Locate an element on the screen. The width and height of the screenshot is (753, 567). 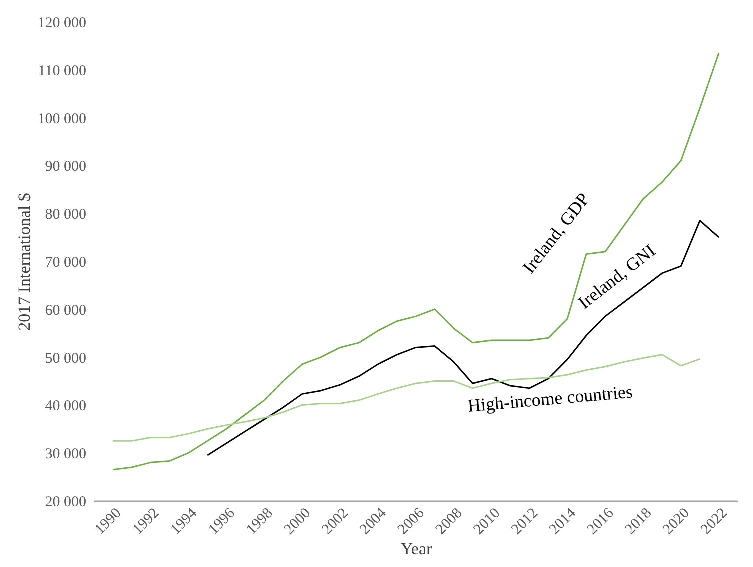
series-label: High-income countries is located at coordinates (550, 399).